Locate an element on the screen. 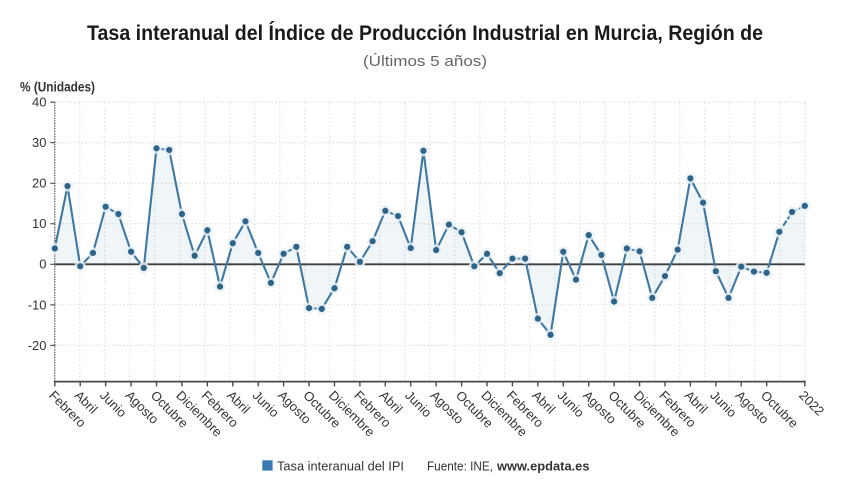 This screenshot has height=504, width=850. svg-text: 40 is located at coordinates (39, 102).